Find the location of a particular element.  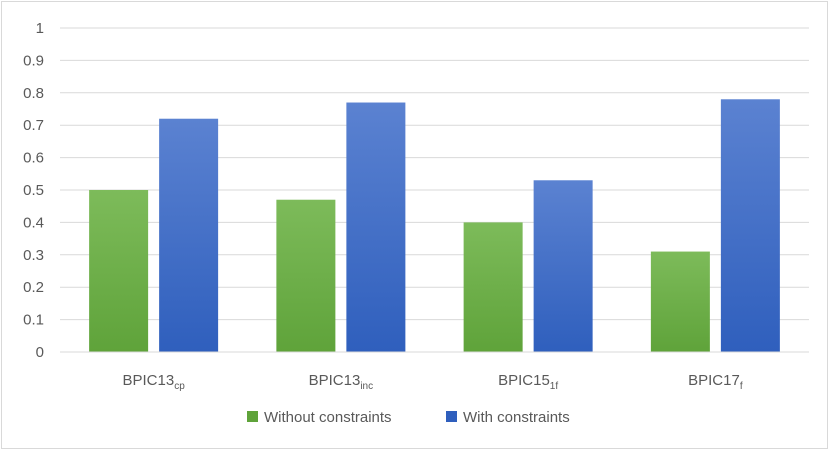

x-axis-category-labels: BPIC13cp BPIC13inc BPIC151f BPIC17f is located at coordinates (432, 382).